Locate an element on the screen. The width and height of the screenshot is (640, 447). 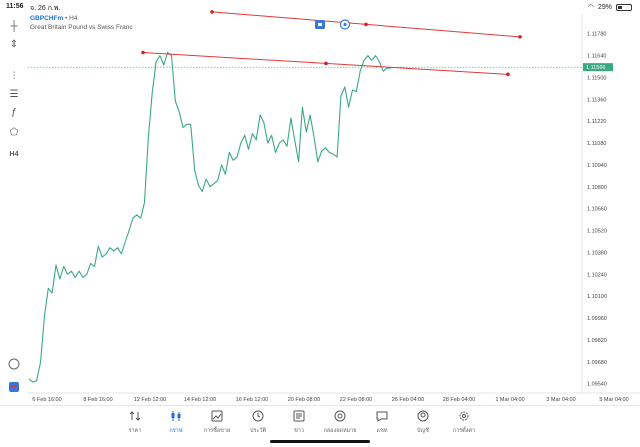
one-click-sell-mark is located at coordinates (14, 386).